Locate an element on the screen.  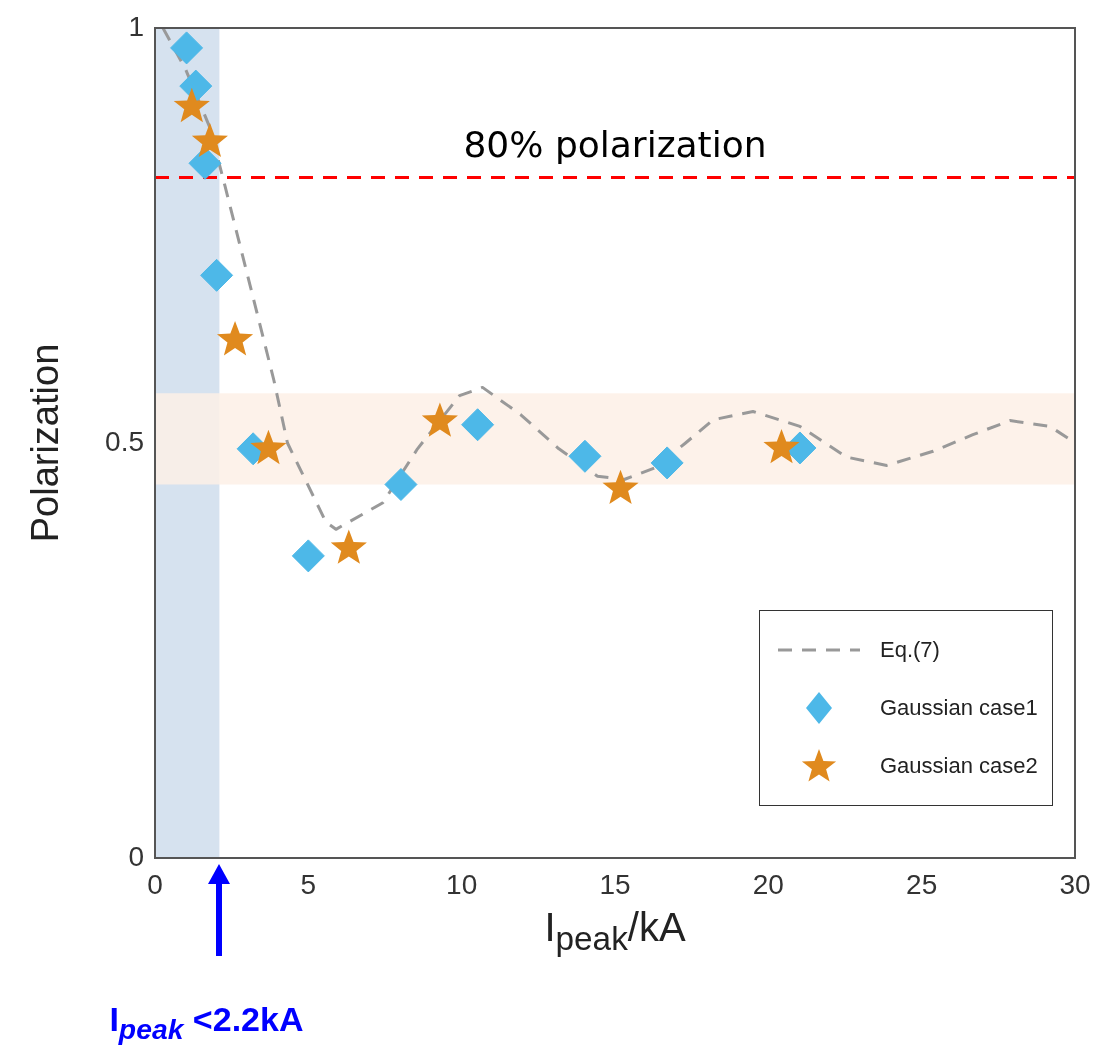
x-axis-title: I$_{peak}$/kA is located at coordinates (615, 931).